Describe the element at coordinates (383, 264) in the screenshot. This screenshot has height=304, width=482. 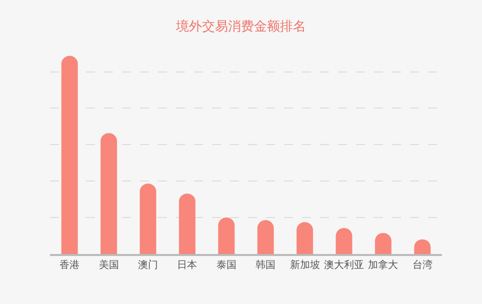
I see `x-tick-label: 加拿大` at that location.